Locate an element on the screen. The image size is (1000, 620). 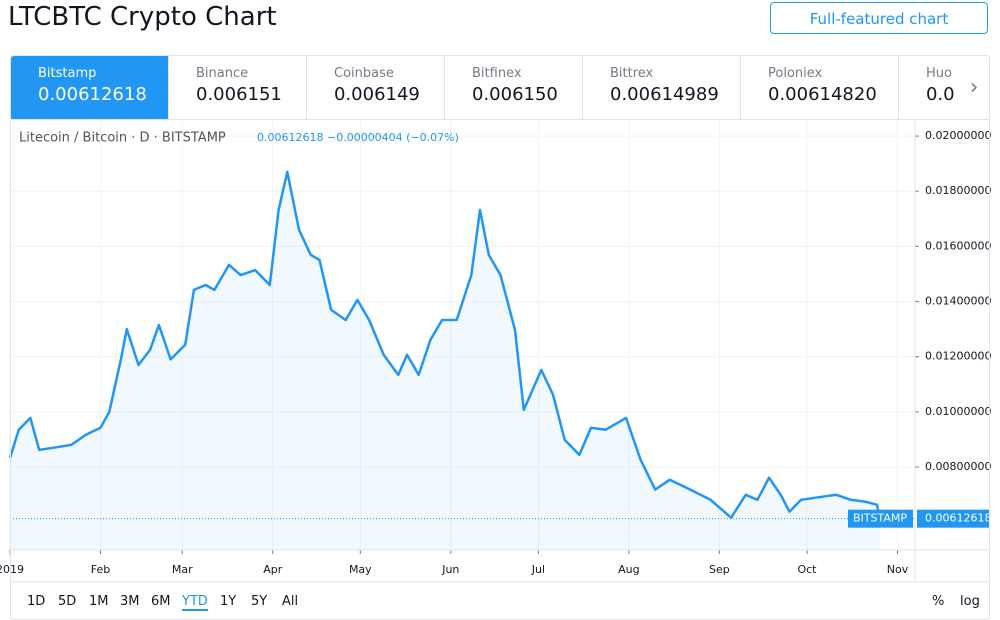
range-button: 1D is located at coordinates (36, 601).